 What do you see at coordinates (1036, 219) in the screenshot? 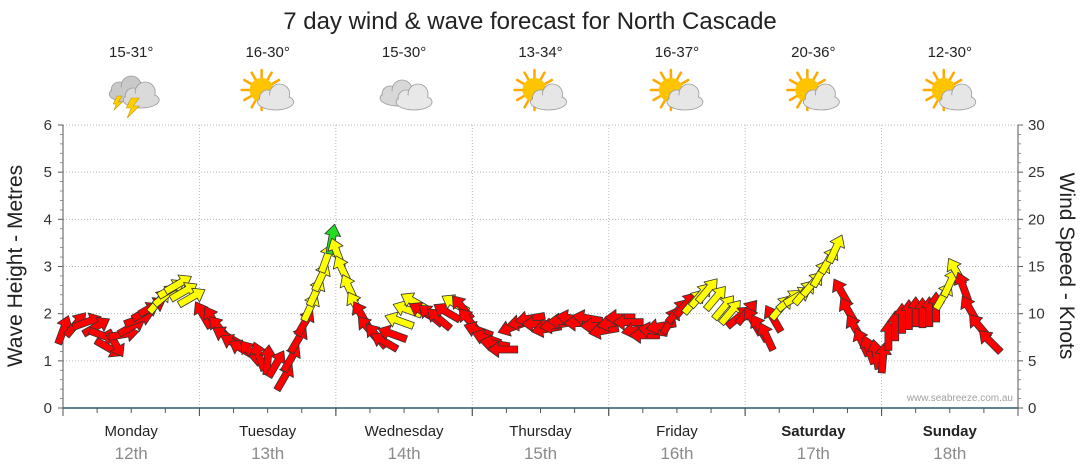
I see `y2-tick-label: 20` at bounding box center [1036, 219].